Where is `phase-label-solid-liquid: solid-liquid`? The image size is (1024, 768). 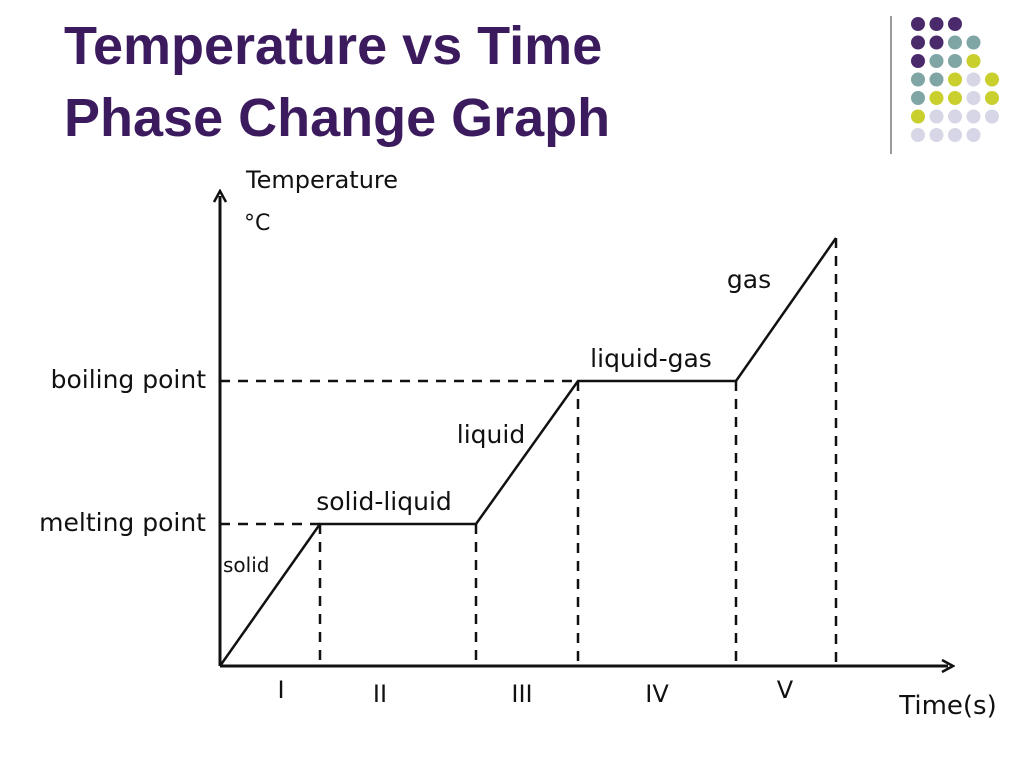
phase-label-solid-liquid: solid-liquid is located at coordinates (384, 501).